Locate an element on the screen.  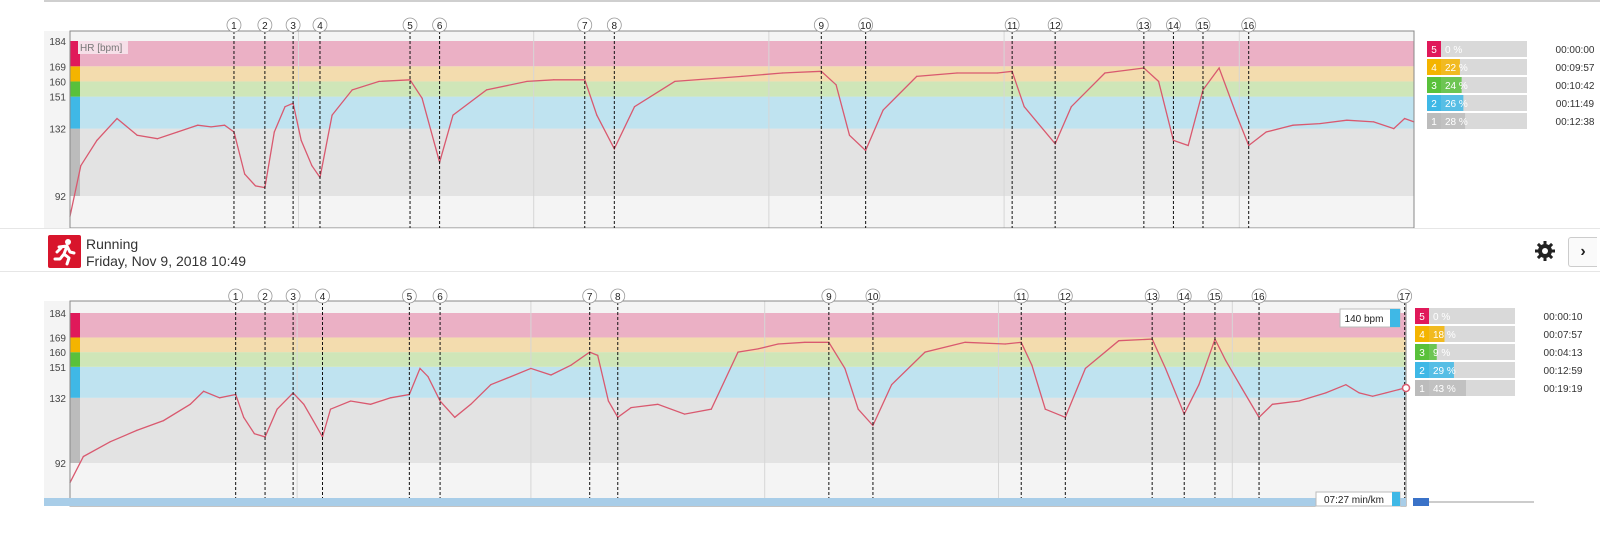
zone-number-5: 5 is located at coordinates (1422, 317).